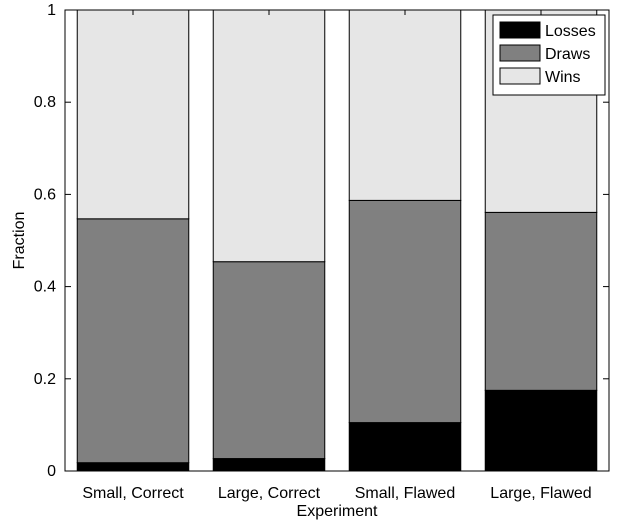 Image resolution: width=621 pixels, height=520 pixels. What do you see at coordinates (51, 10) in the screenshot?
I see `y-tick-label: 1` at bounding box center [51, 10].